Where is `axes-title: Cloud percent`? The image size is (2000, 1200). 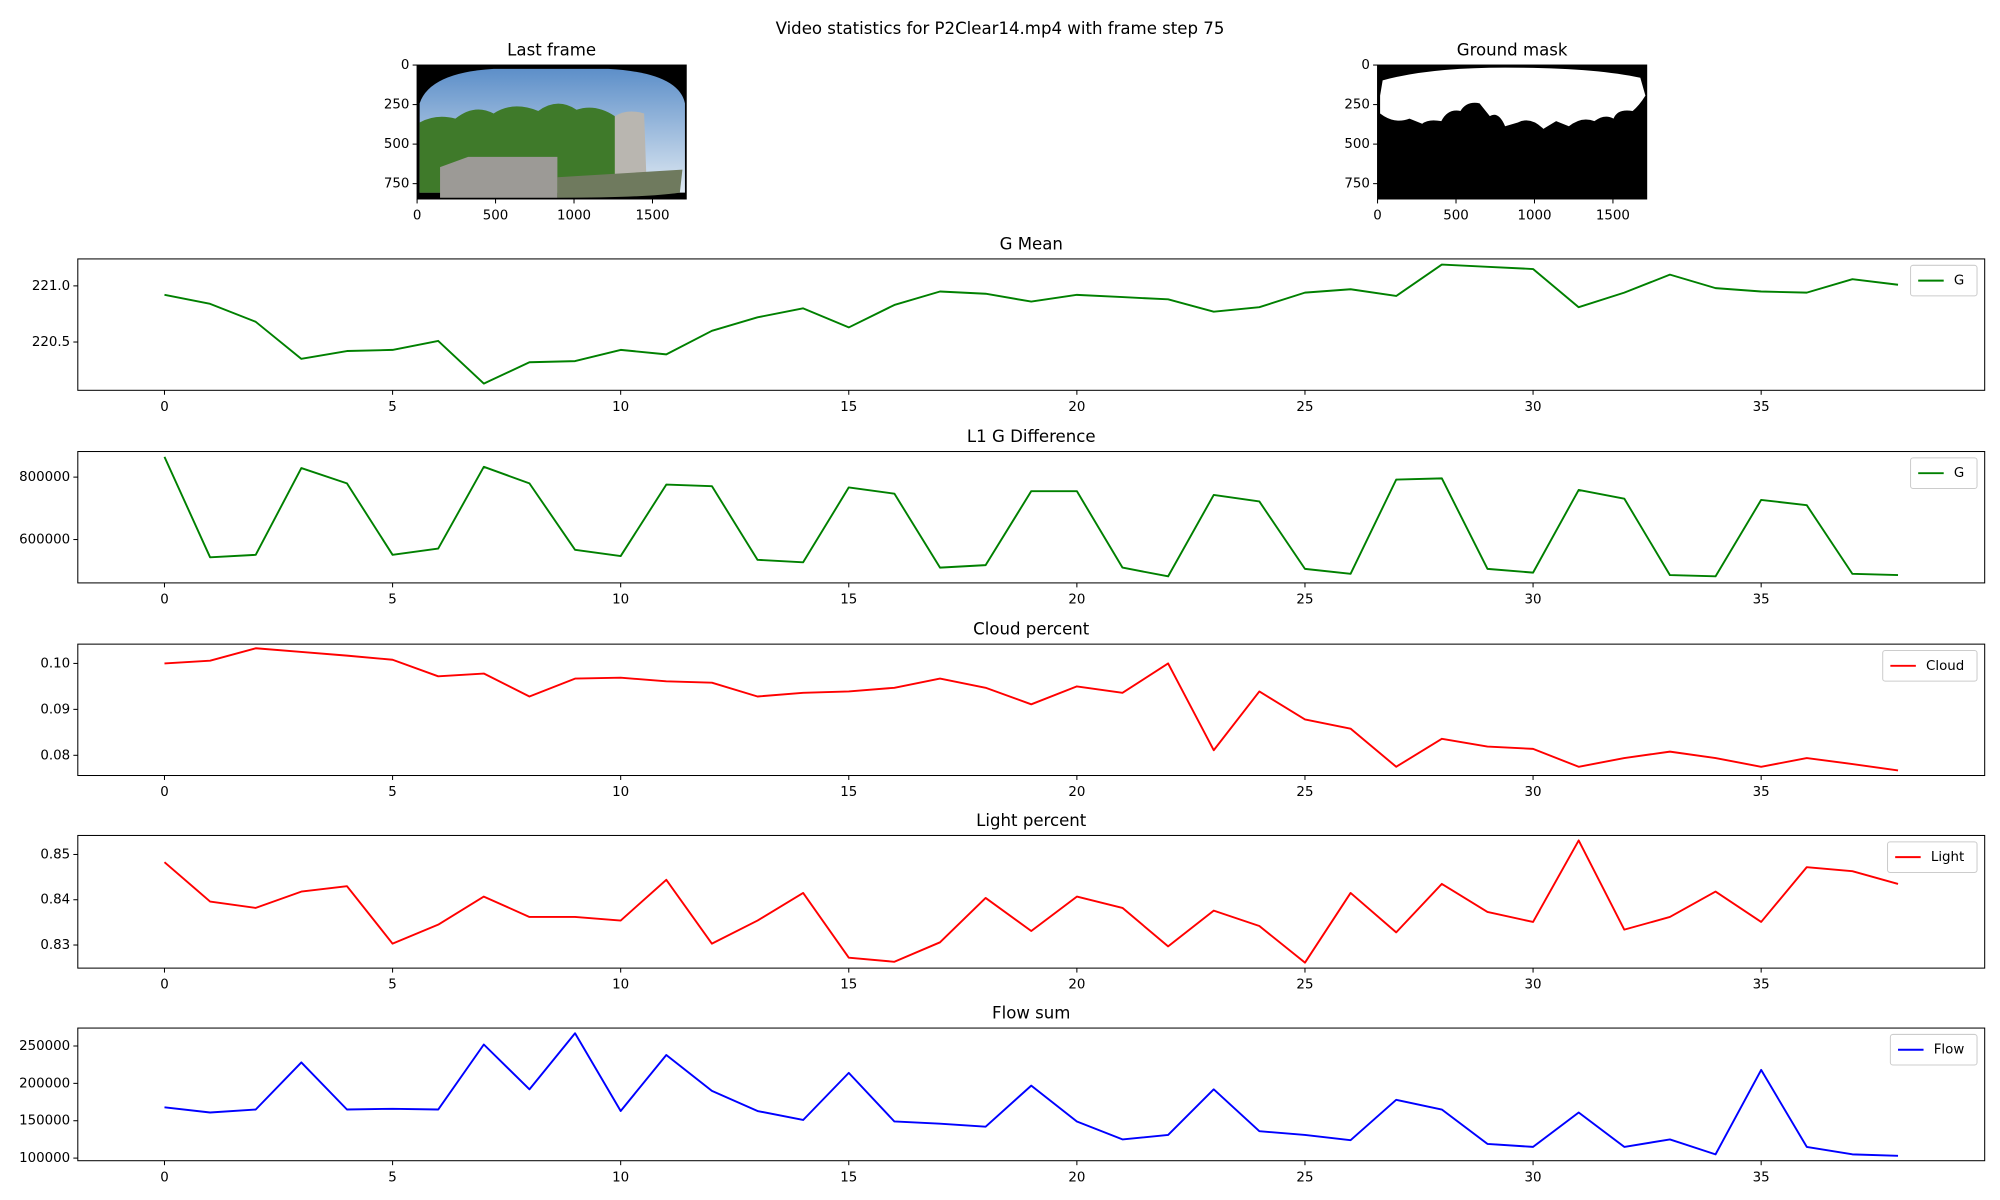 axes-title: Cloud percent is located at coordinates (1031, 629).